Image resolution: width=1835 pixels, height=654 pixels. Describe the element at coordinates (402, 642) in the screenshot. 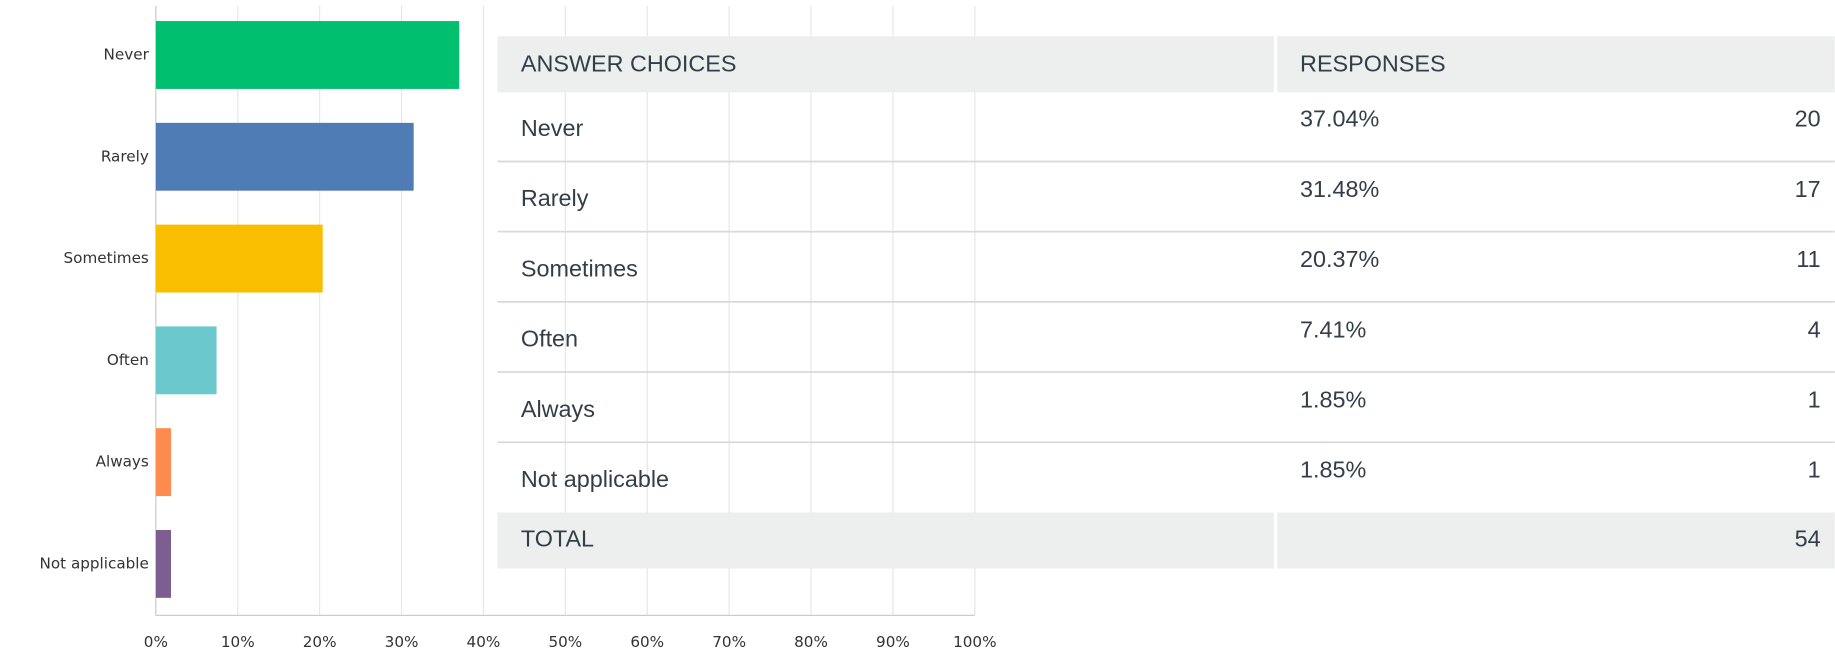

I see `x-tick-label: 30%` at that location.